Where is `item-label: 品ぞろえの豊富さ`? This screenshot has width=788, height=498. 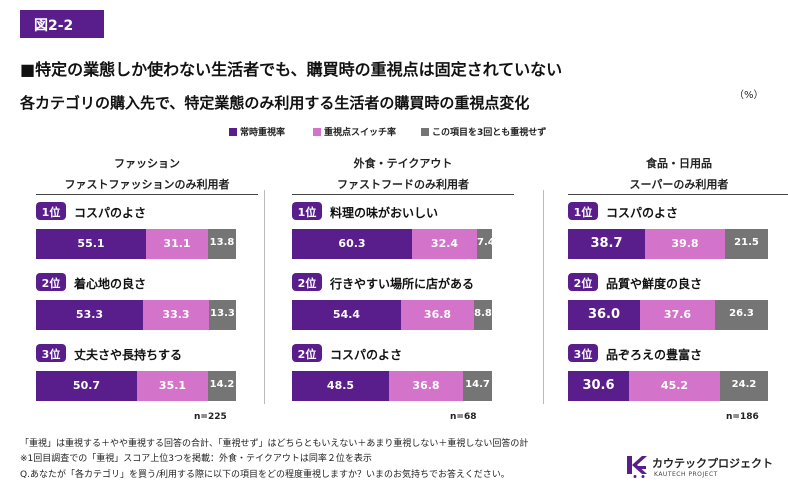
item-label: 品ぞろえの豊富さ is located at coordinates (654, 355).